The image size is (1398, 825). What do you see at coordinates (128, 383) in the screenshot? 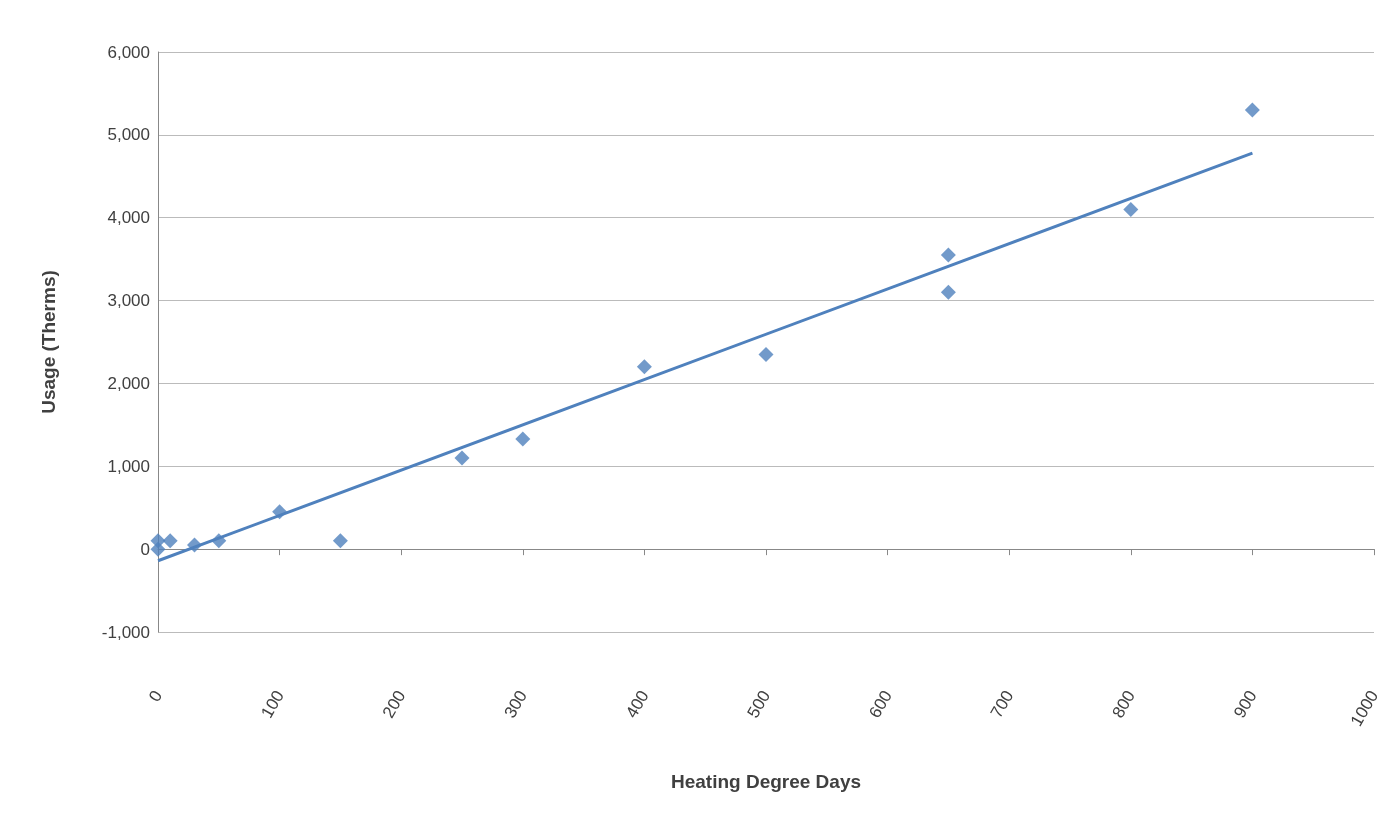
I see `y-tick-label: 2,000` at bounding box center [128, 383].